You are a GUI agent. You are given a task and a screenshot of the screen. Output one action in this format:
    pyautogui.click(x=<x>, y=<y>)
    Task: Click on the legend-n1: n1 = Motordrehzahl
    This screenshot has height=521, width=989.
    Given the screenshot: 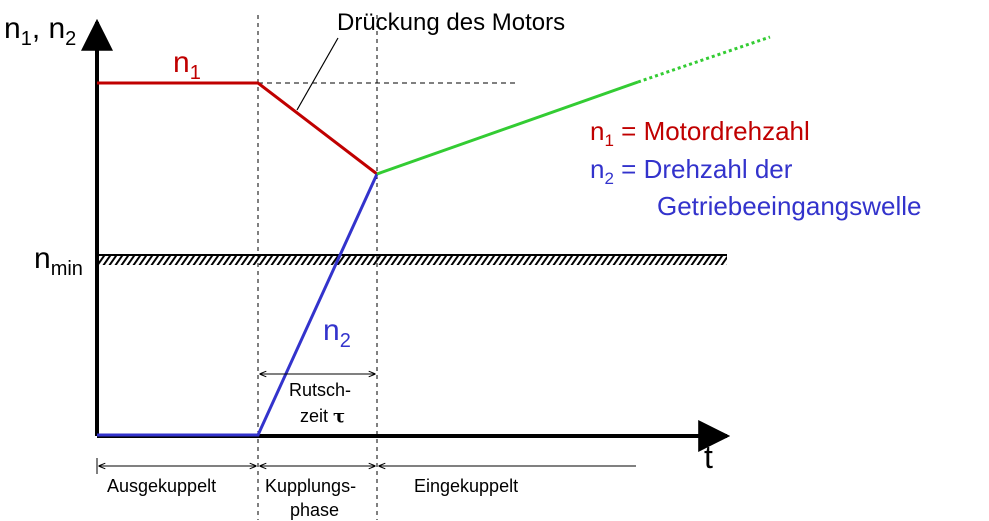 What is the action you would take?
    pyautogui.click(x=700, y=133)
    